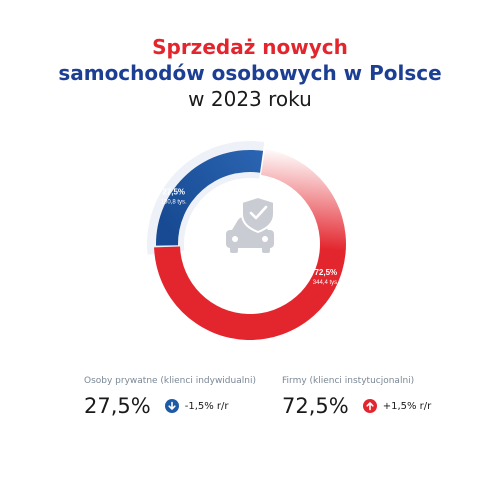 The width and height of the screenshot is (500, 500). I want to click on slice-sublabel-business: 344,4 tys., so click(326, 283).